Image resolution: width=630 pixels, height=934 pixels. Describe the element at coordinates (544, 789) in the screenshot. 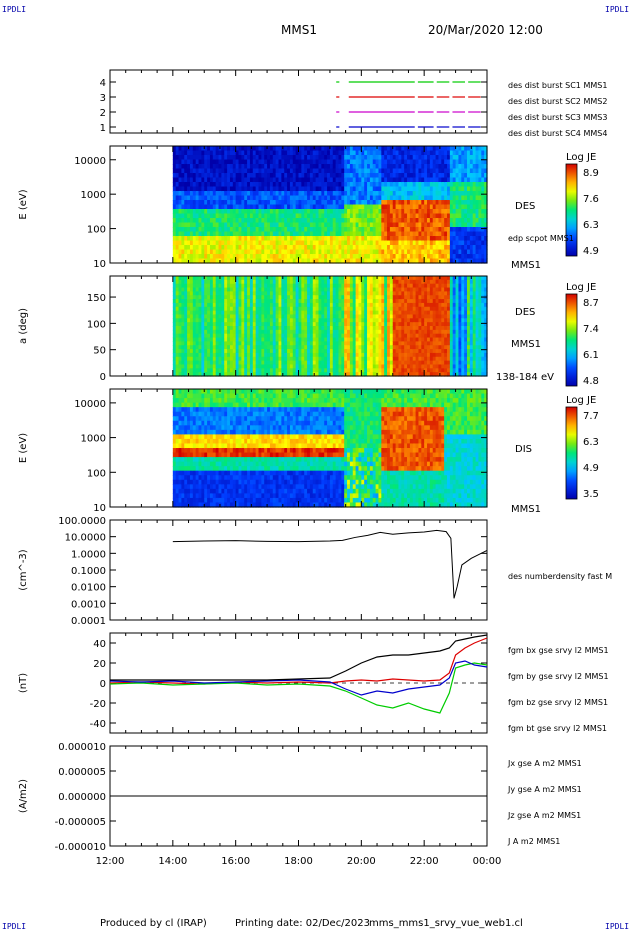

I see `current-density-legend-entry: Jy gse A m2 MMS1` at that location.